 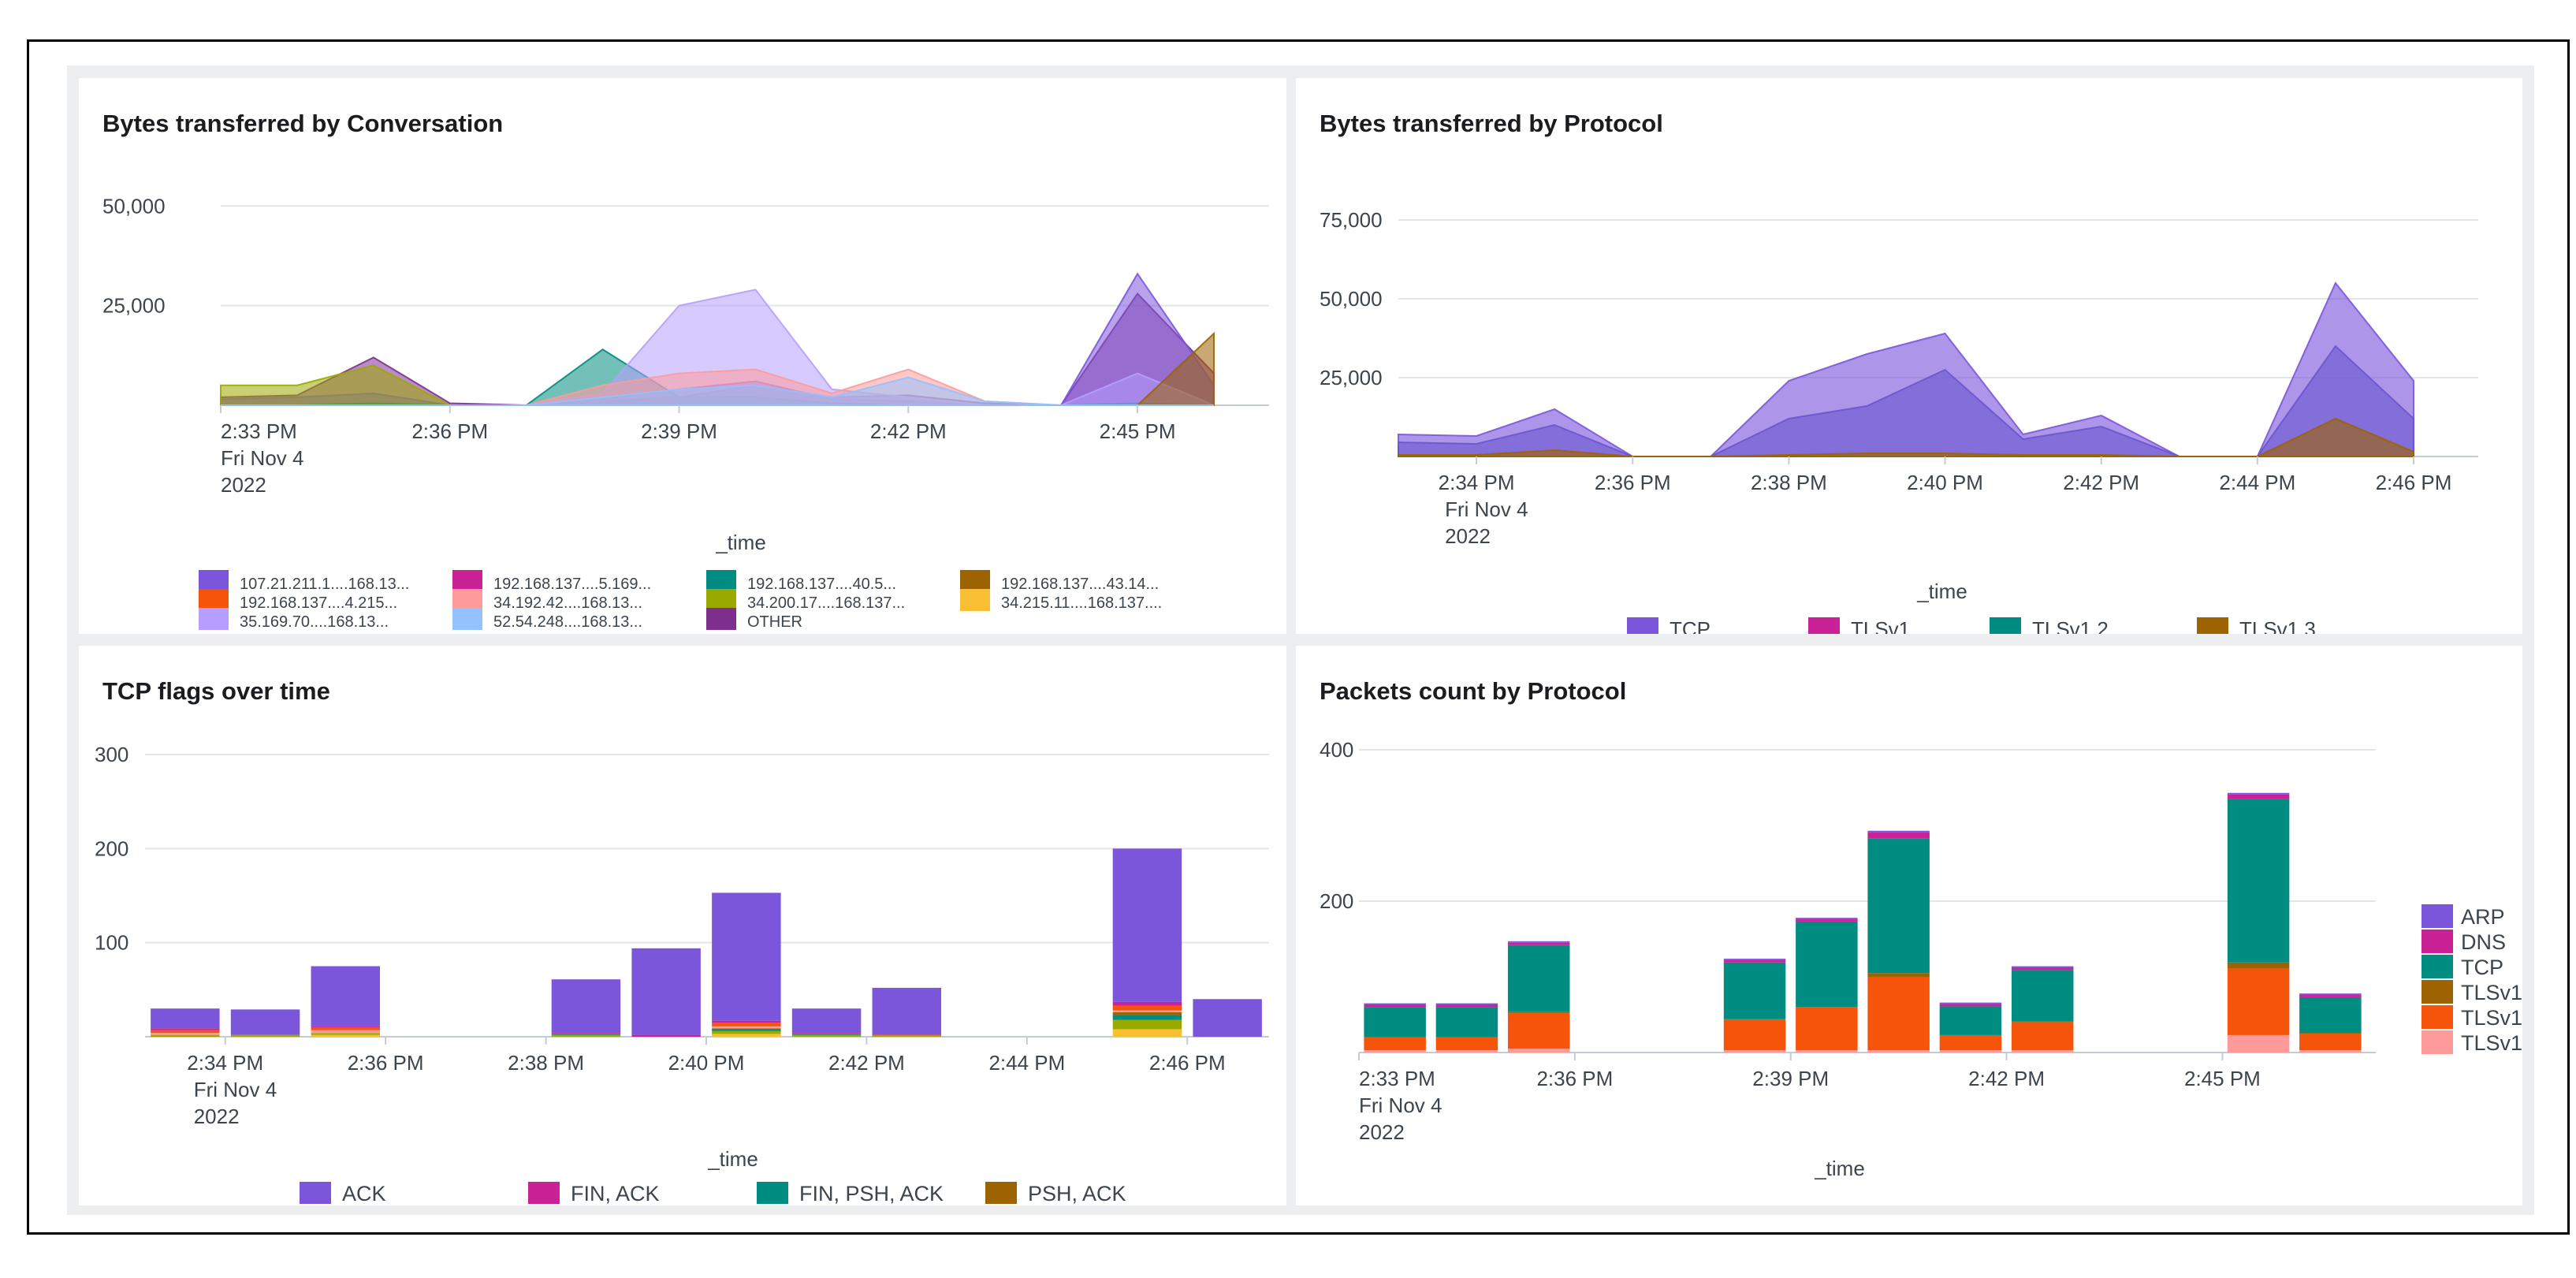 What do you see at coordinates (615, 1194) in the screenshot?
I see `legend-item: FIN, ACK` at bounding box center [615, 1194].